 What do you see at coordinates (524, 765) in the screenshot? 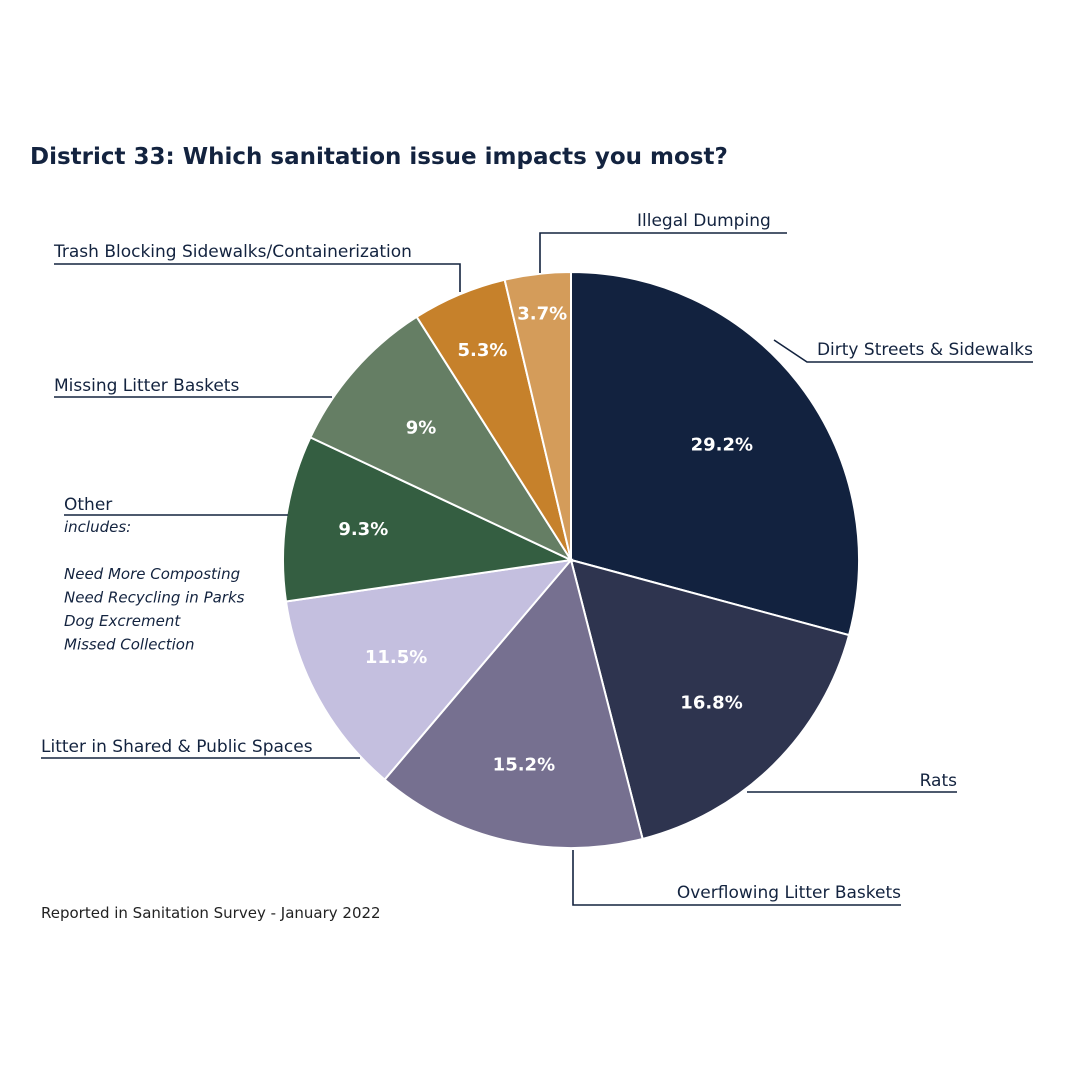
I see `percent-label-overflowing-litter-baskets: 15.2%` at bounding box center [524, 765].